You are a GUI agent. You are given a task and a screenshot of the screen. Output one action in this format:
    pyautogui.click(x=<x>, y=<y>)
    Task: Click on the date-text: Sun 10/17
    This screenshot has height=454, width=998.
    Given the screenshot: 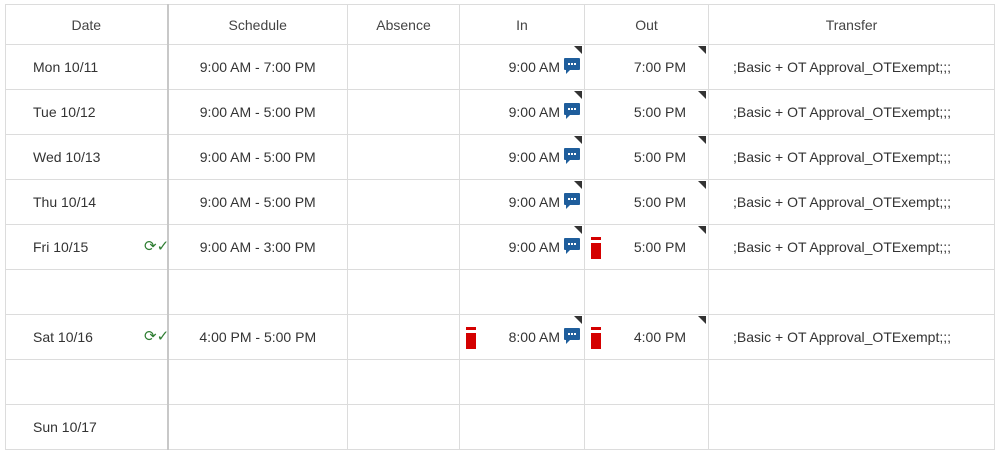 What is the action you would take?
    pyautogui.click(x=65, y=427)
    